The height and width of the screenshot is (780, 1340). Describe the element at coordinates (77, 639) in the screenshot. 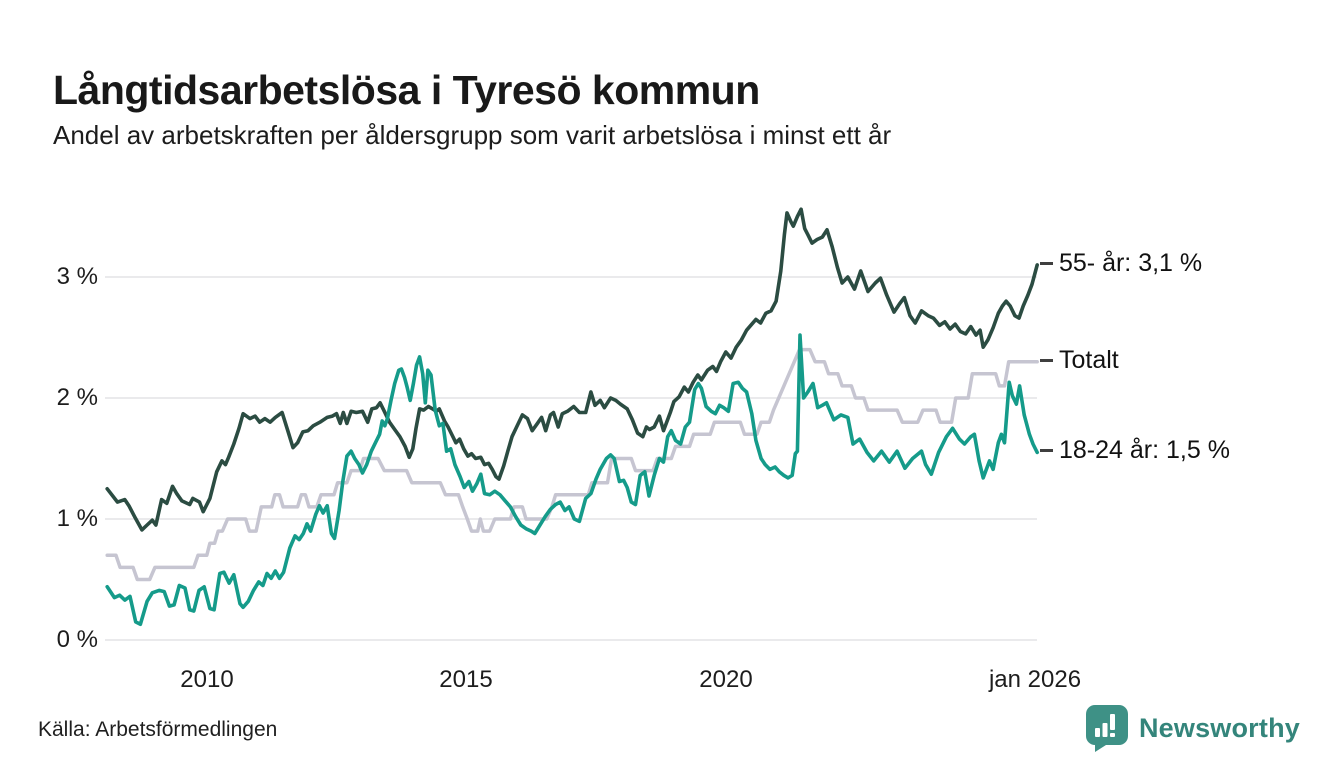

I see `y-tick-0: 0 %` at that location.